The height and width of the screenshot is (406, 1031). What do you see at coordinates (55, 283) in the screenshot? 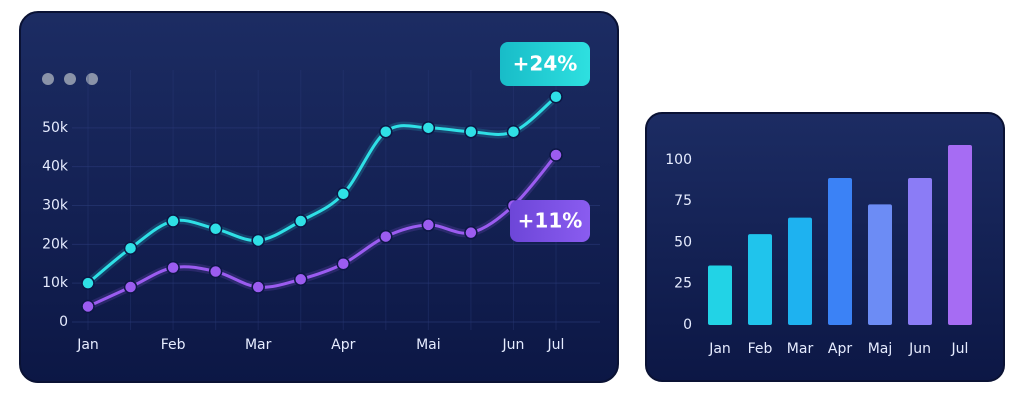
I see `y-tick-label: 10k` at bounding box center [55, 283].